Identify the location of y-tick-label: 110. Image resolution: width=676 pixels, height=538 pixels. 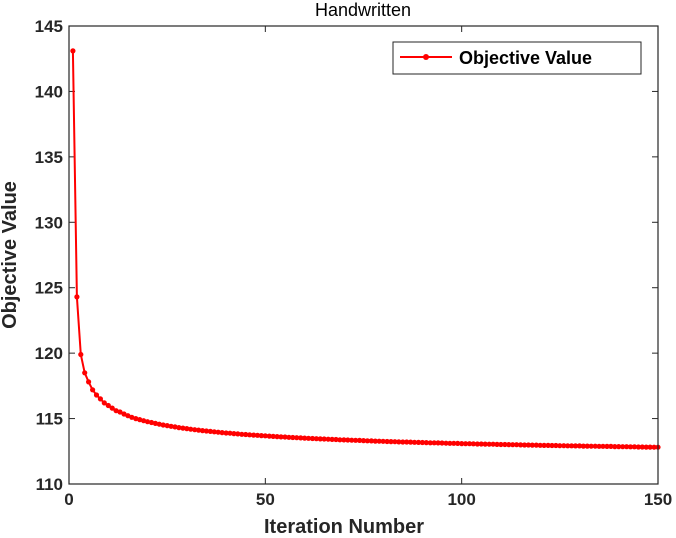
(49, 484).